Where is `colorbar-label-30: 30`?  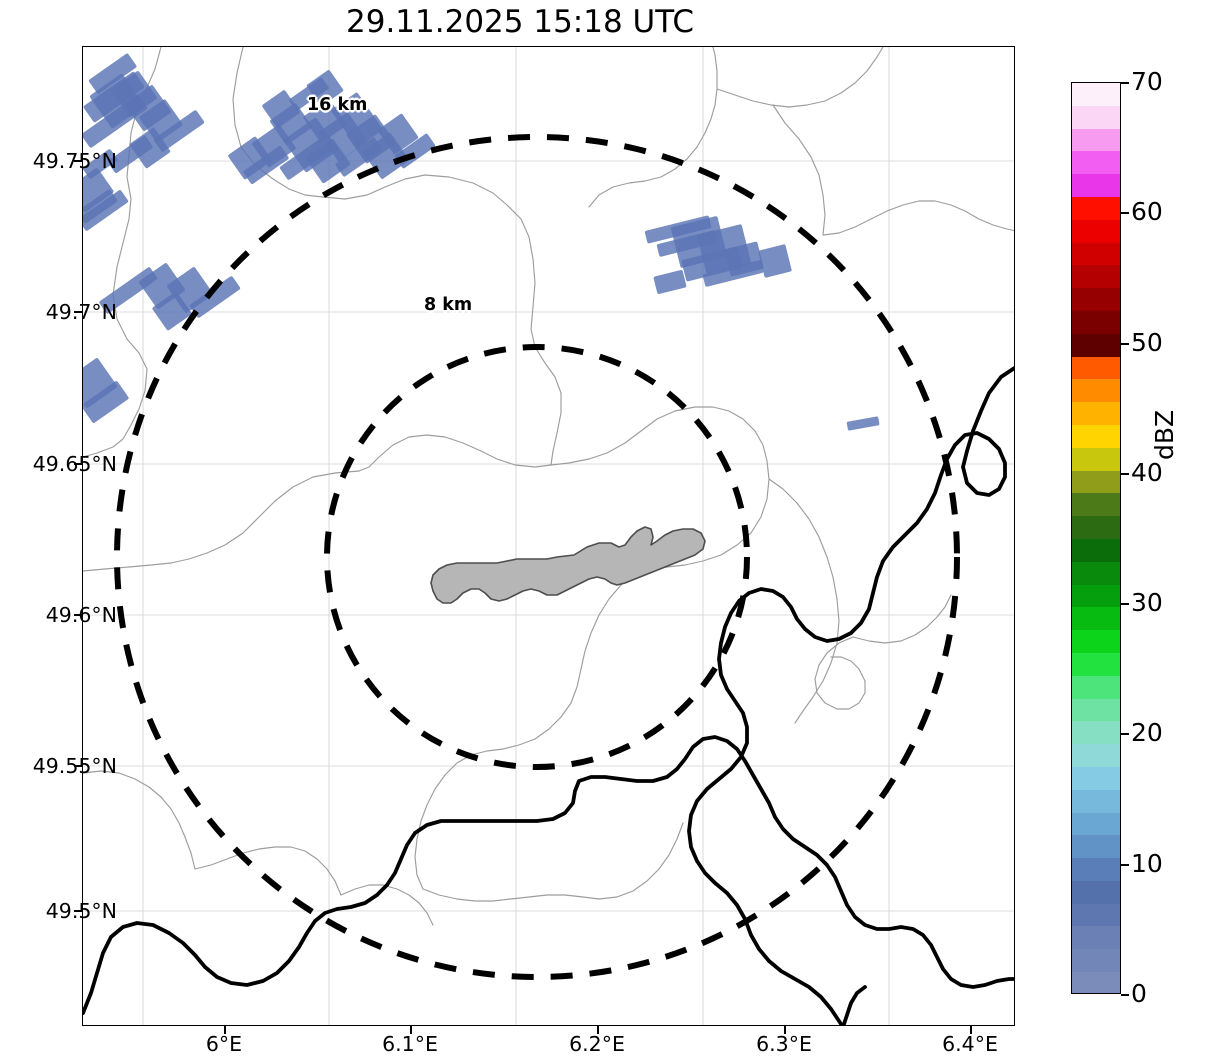 colorbar-label-30: 30 is located at coordinates (1147, 602).